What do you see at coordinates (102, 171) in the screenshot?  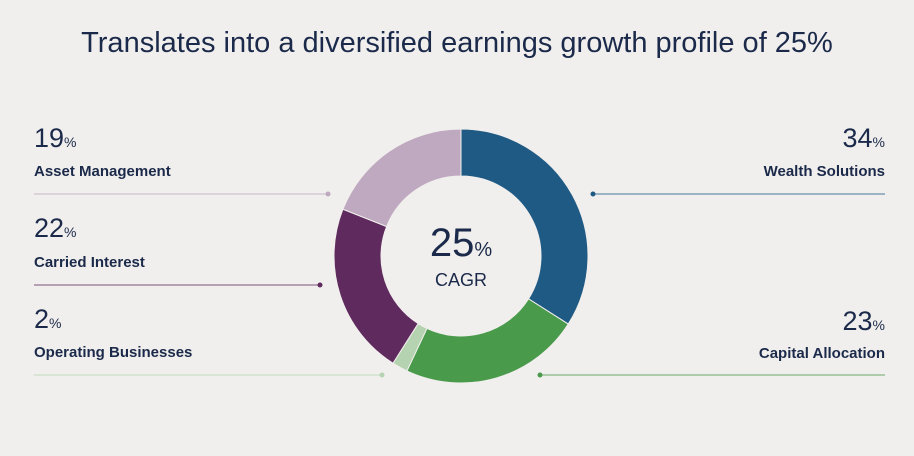 I see `legend-label: Asset Management` at bounding box center [102, 171].